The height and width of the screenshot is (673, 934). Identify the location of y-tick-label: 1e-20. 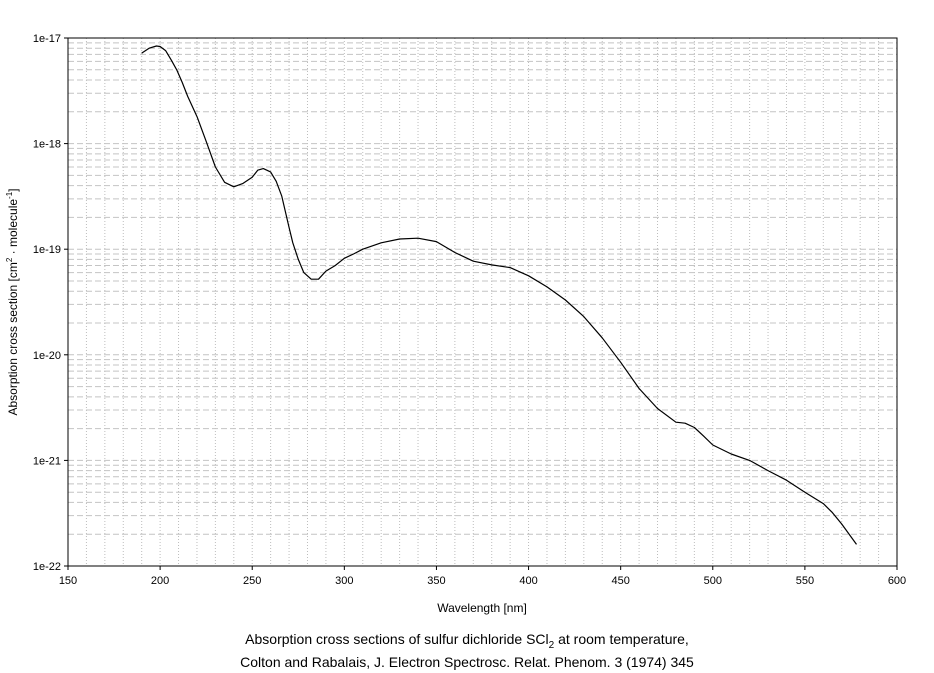
(47, 356).